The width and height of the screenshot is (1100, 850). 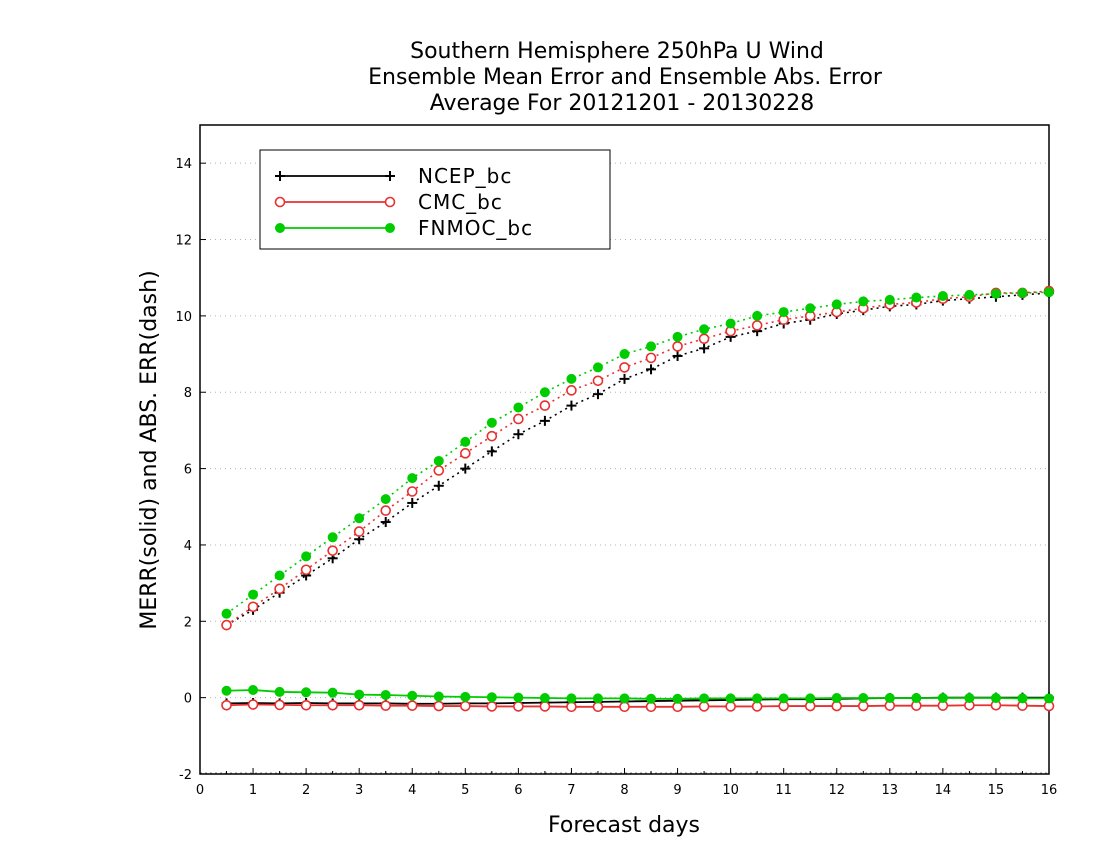 I want to click on x-tick-label: 5, so click(x=465, y=790).